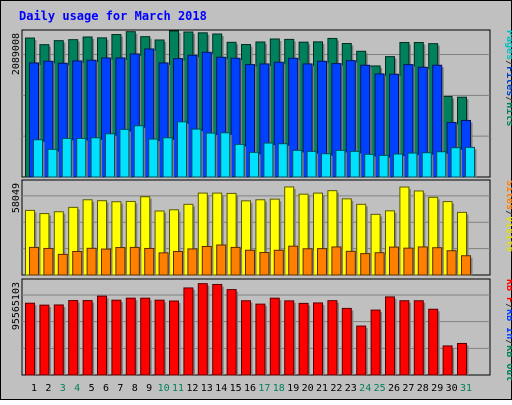 The height and width of the screenshot is (405, 512). Describe the element at coordinates (164, 388) in the screenshot. I see `x-tick-label: 10` at that location.